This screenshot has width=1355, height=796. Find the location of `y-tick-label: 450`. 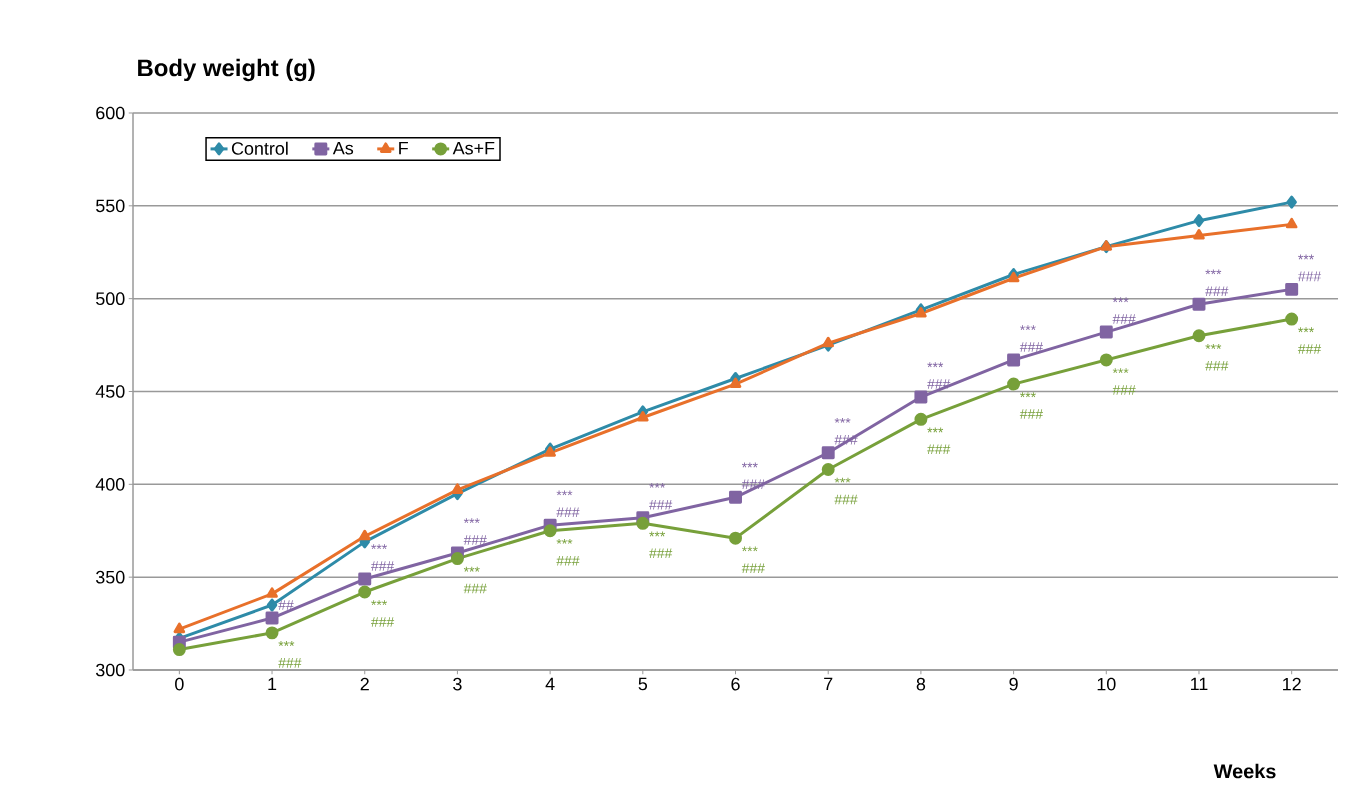

y-tick-label: 450 is located at coordinates (110, 391).